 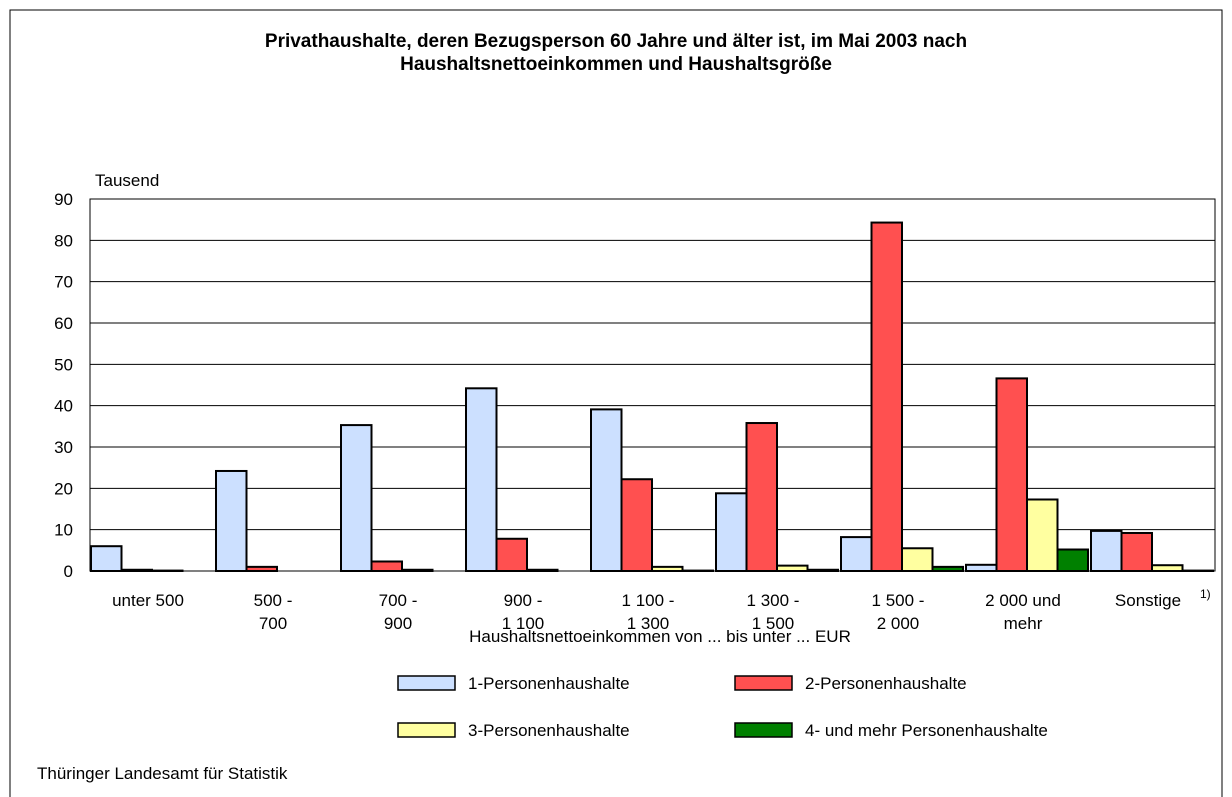 I want to click on x-tick-label: unter 500, so click(x=148, y=600).